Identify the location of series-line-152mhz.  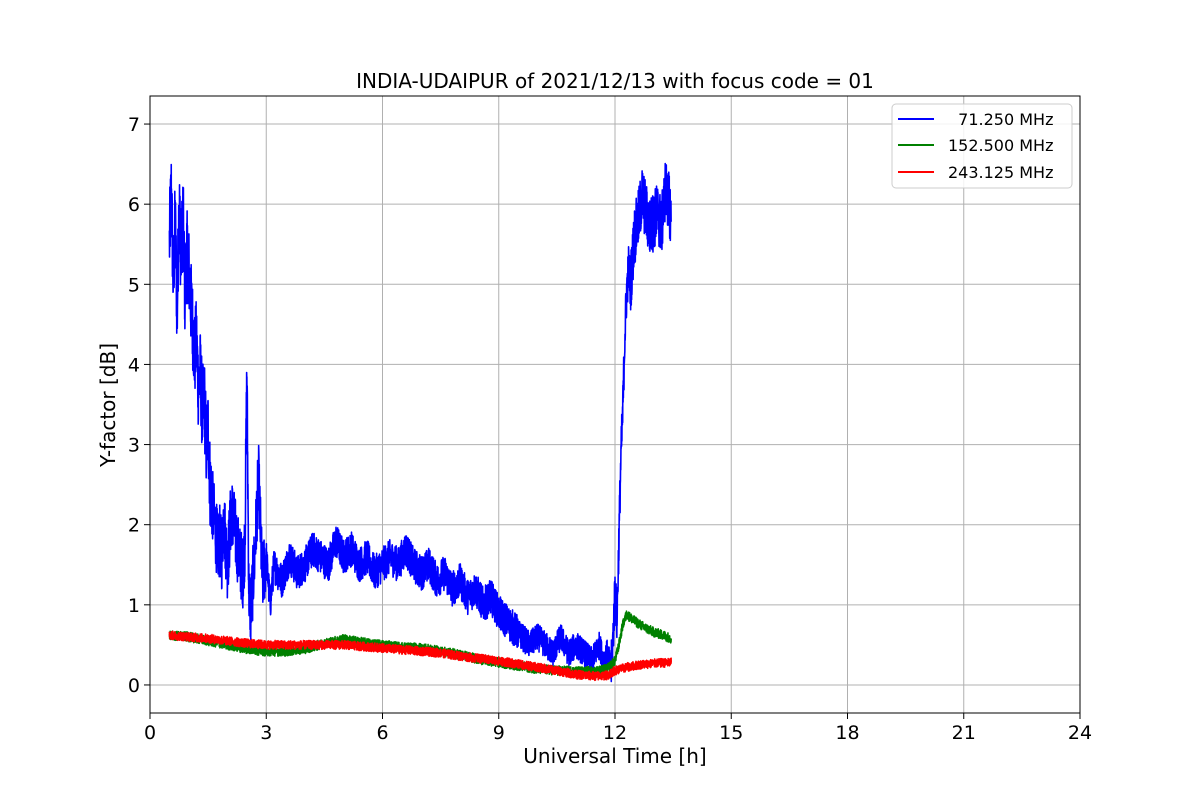
(420, 643).